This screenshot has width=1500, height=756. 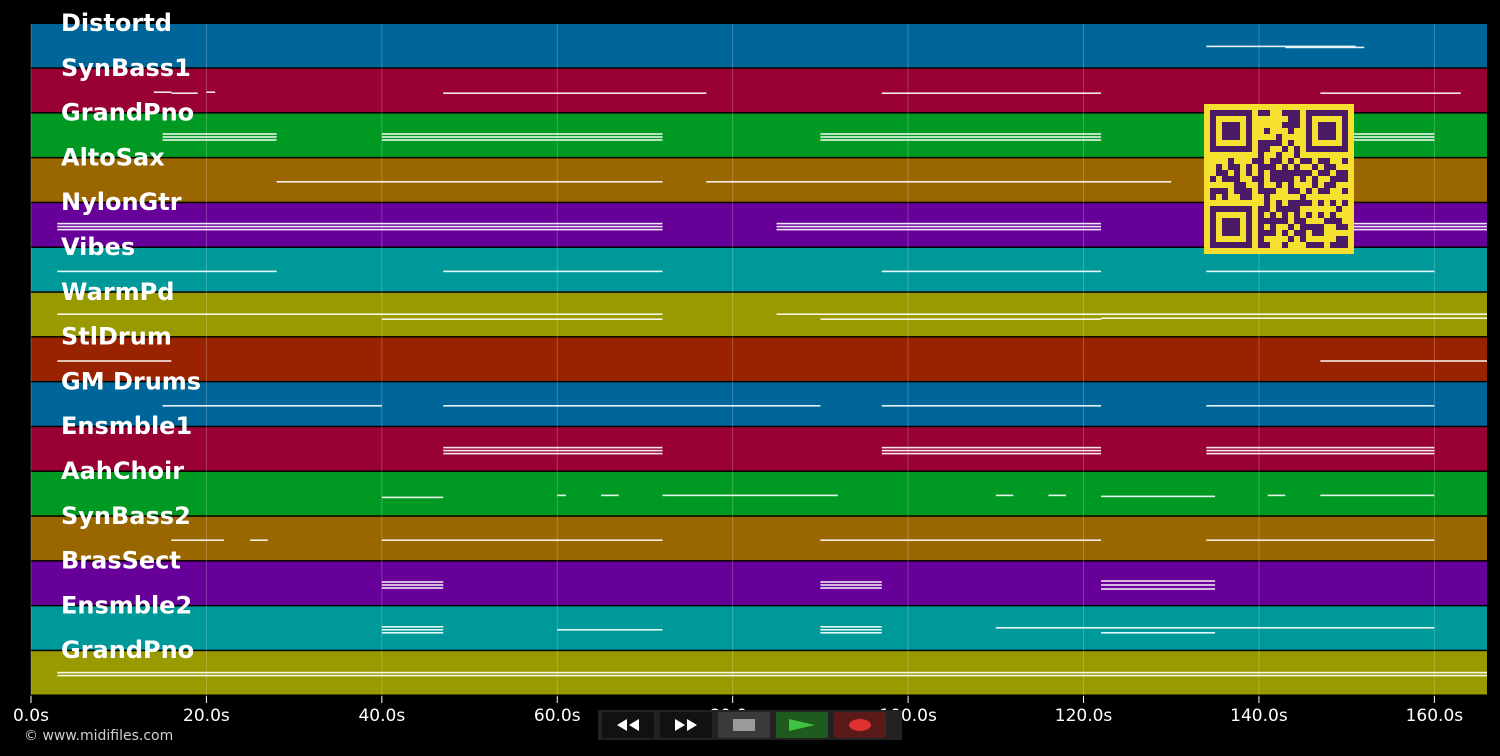 I want to click on stop-button, so click(x=744, y=725).